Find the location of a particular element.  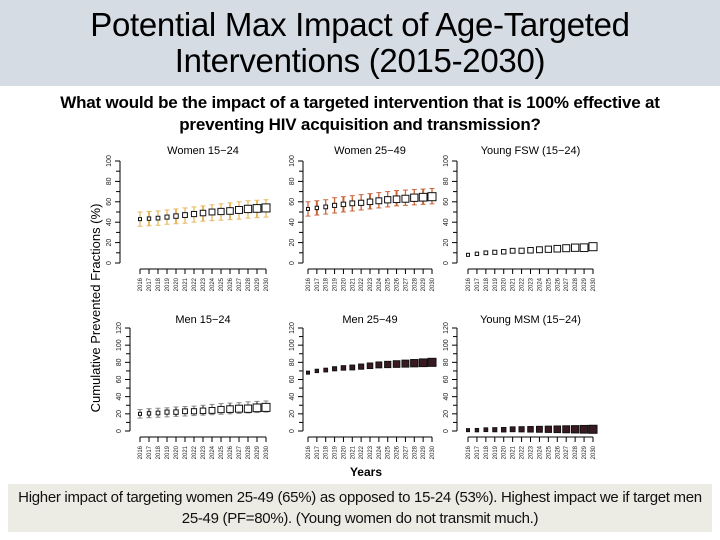

panel-title: Women 15−24 is located at coordinates (203, 151).